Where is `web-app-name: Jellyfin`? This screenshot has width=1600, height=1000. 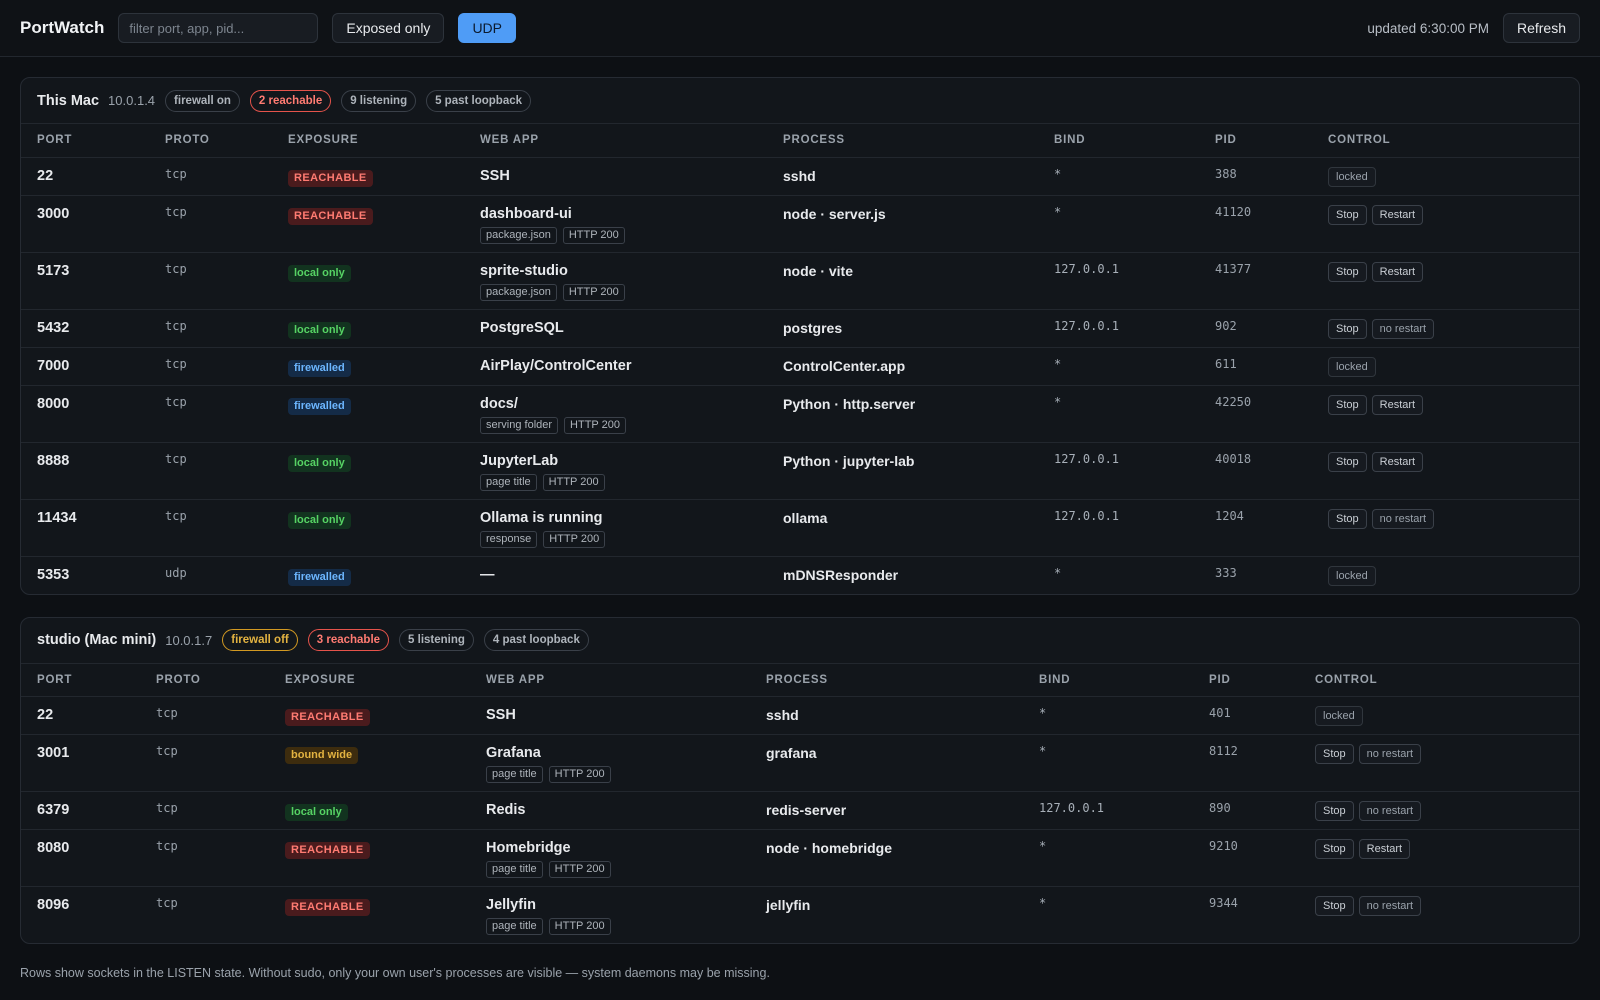 web-app-name: Jellyfin is located at coordinates (511, 905).